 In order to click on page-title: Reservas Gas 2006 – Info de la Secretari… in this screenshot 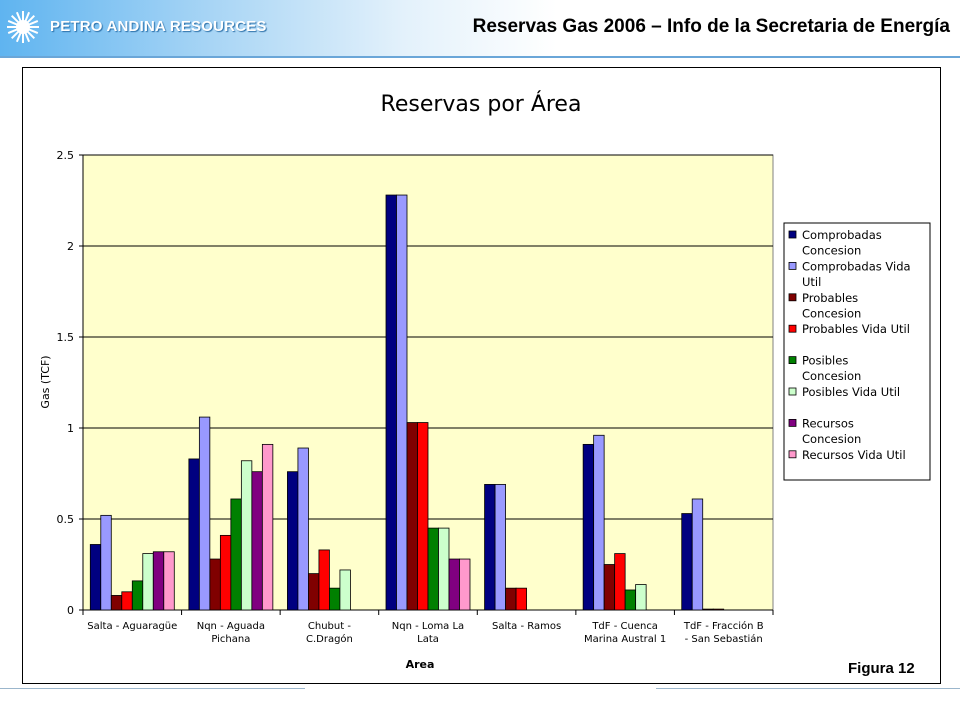, I will do `click(711, 26)`.